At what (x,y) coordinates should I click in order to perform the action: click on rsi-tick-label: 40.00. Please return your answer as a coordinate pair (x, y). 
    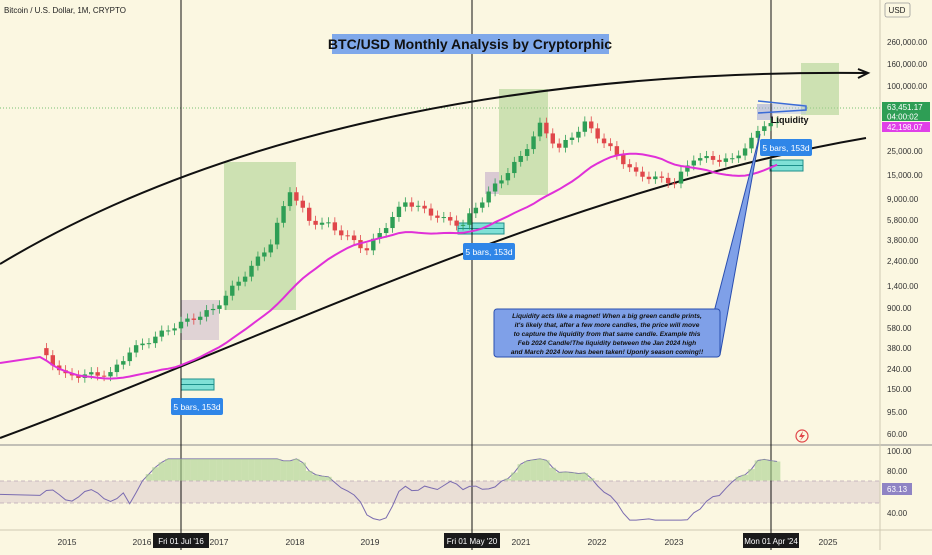
    Looking at the image, I should click on (897, 513).